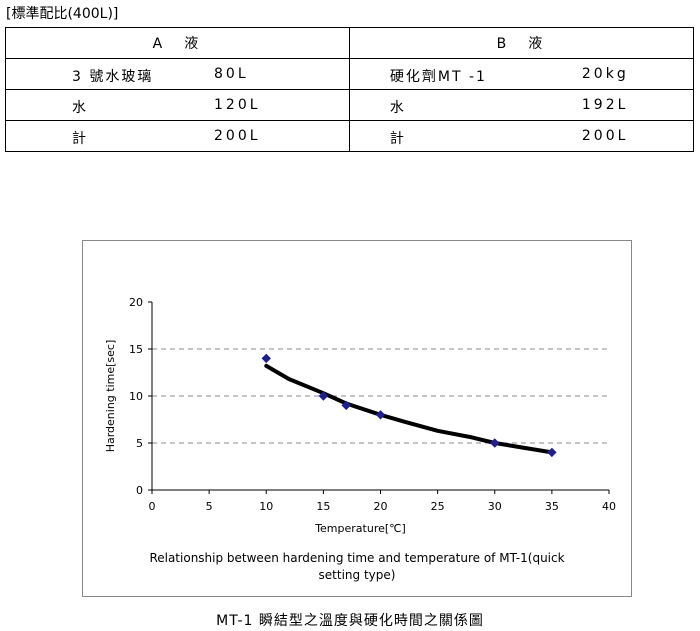  I want to click on chart-description-line-2: setting type), so click(357, 575).